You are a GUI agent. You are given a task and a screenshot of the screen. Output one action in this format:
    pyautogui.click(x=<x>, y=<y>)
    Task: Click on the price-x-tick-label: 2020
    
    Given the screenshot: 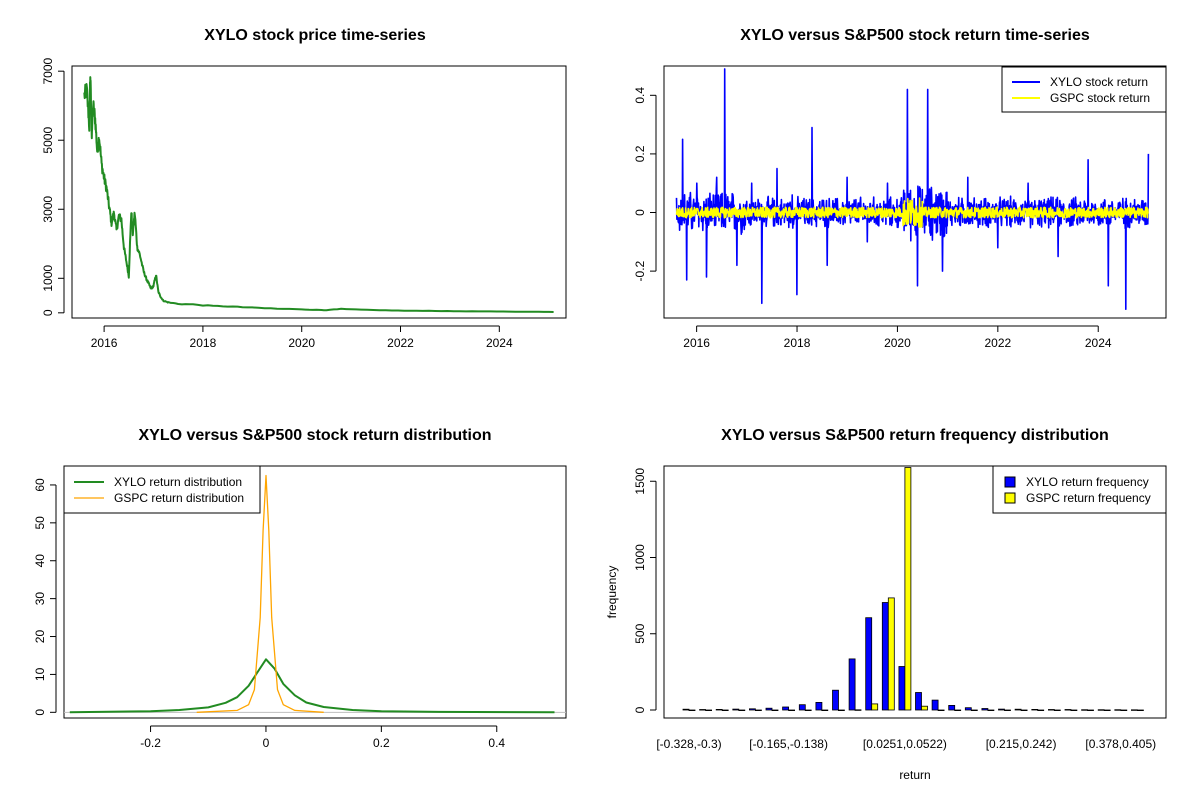 What is the action you would take?
    pyautogui.click(x=301, y=343)
    